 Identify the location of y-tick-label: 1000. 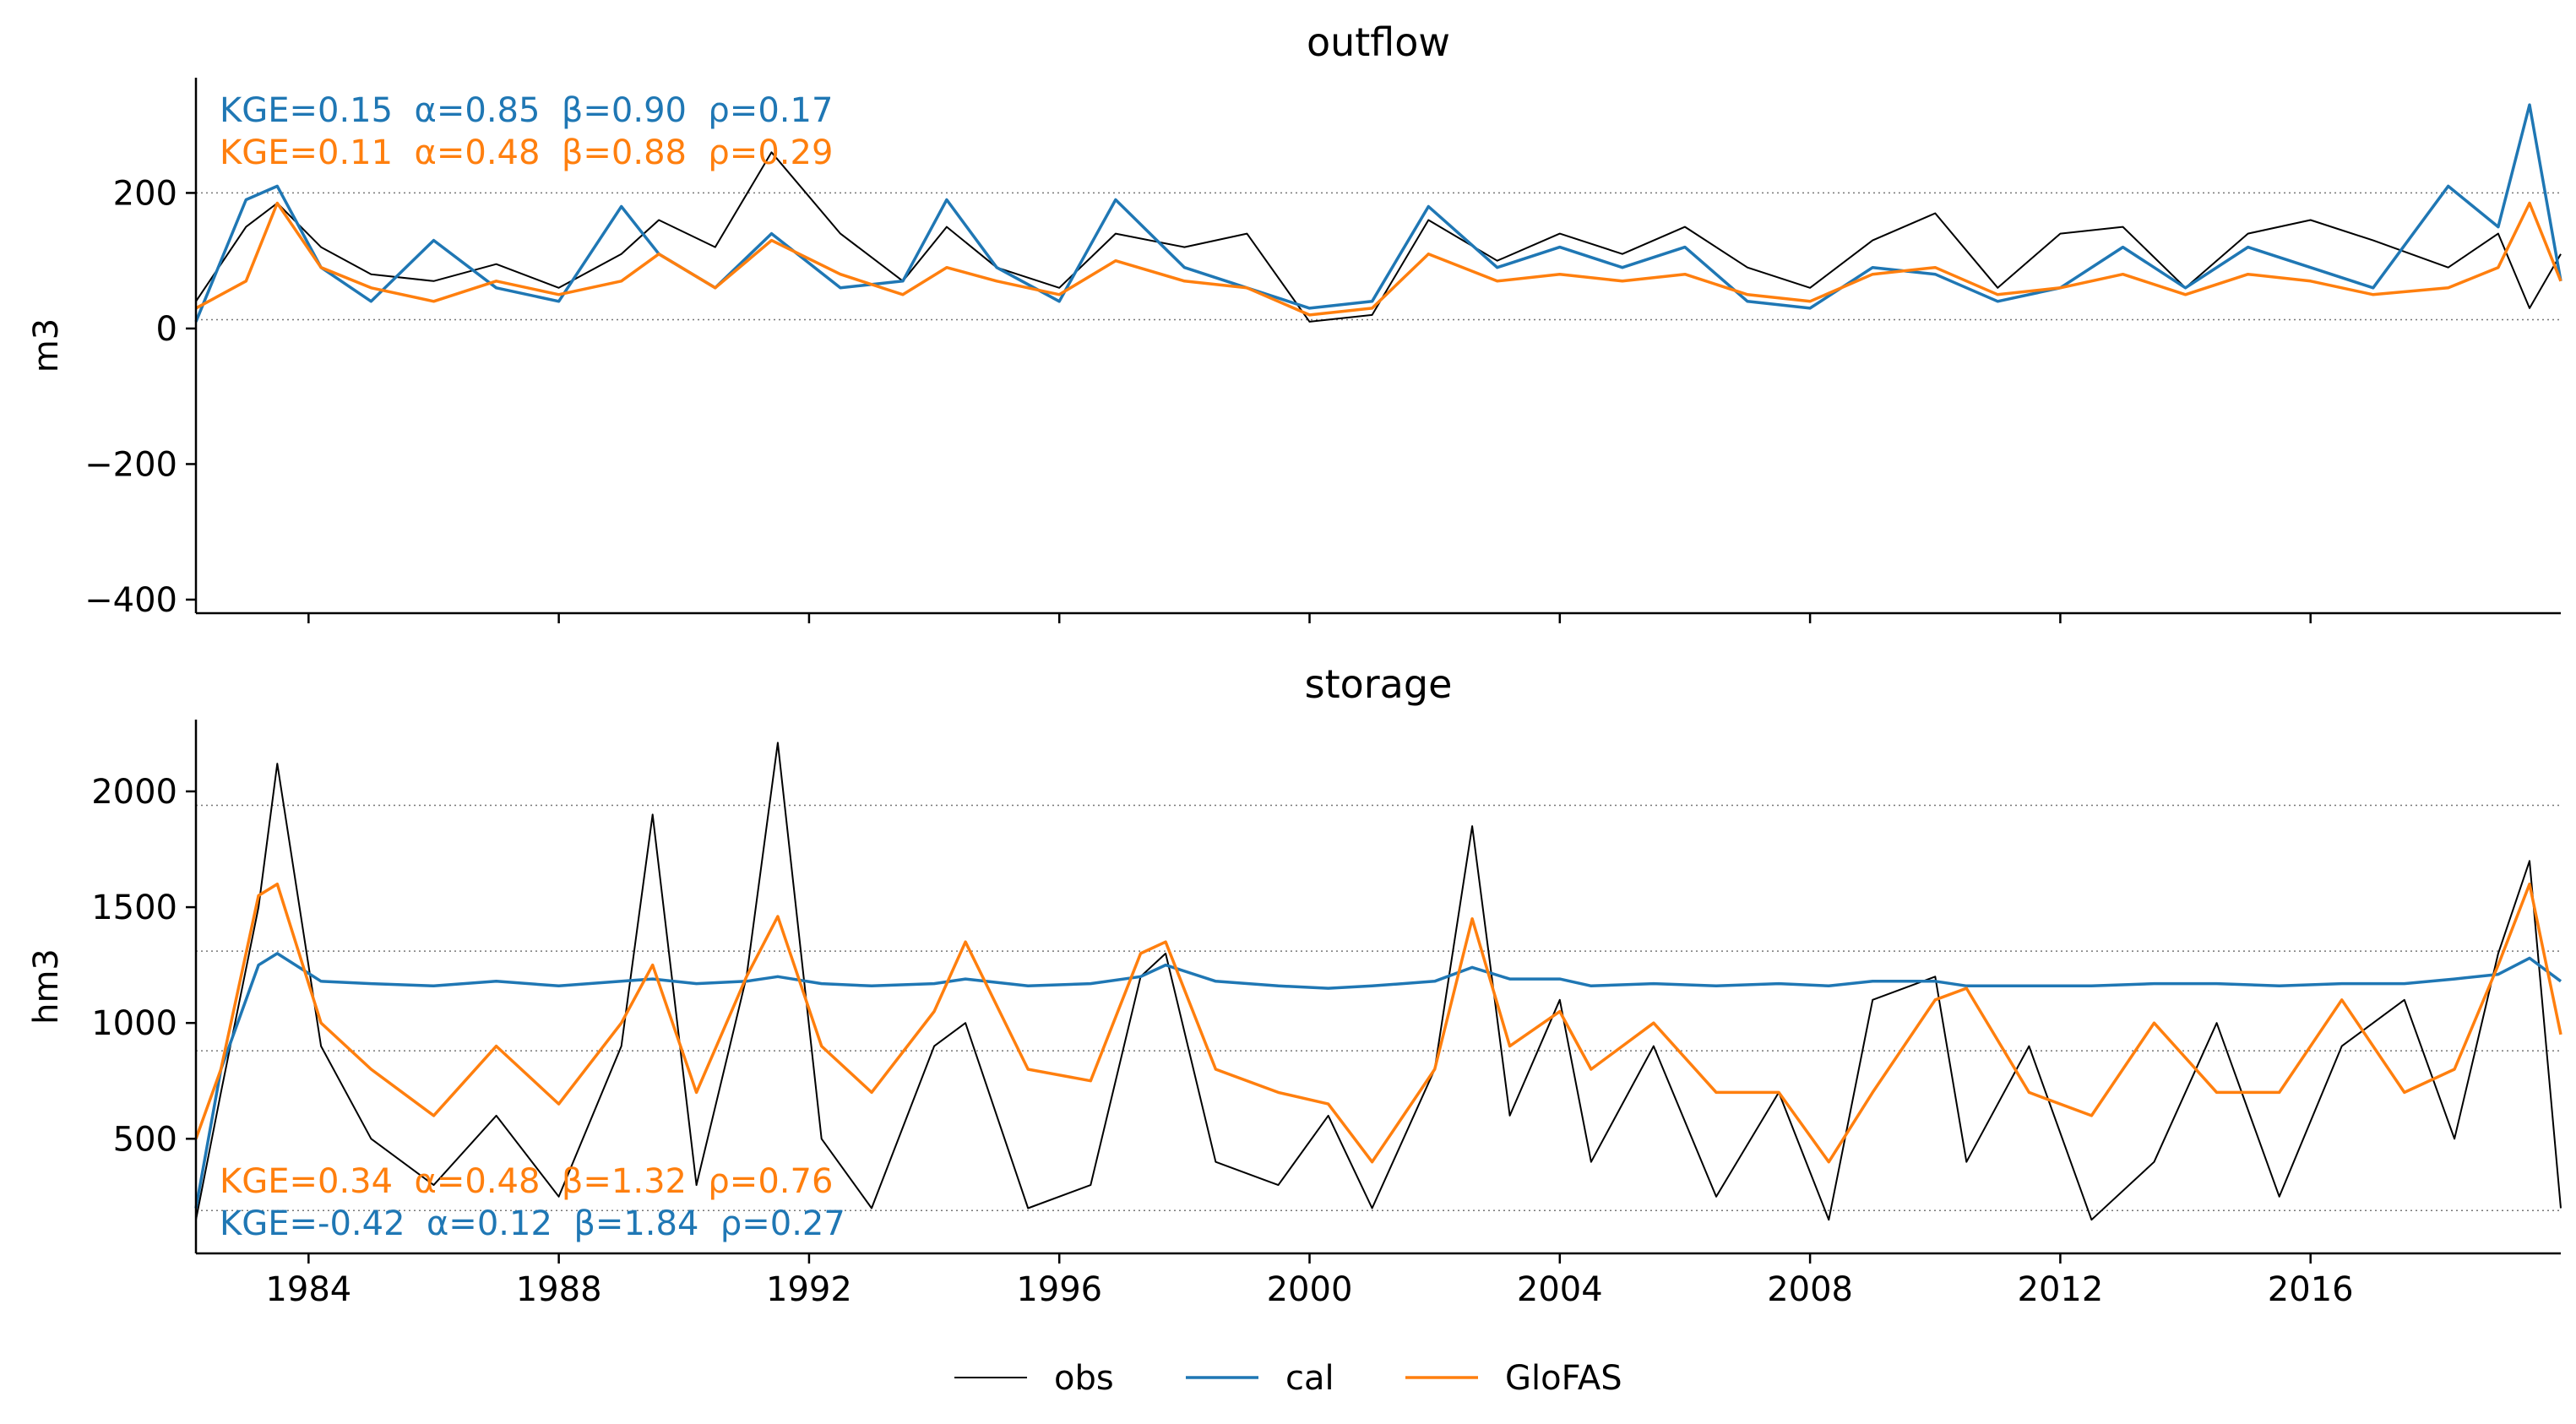
(134, 1023).